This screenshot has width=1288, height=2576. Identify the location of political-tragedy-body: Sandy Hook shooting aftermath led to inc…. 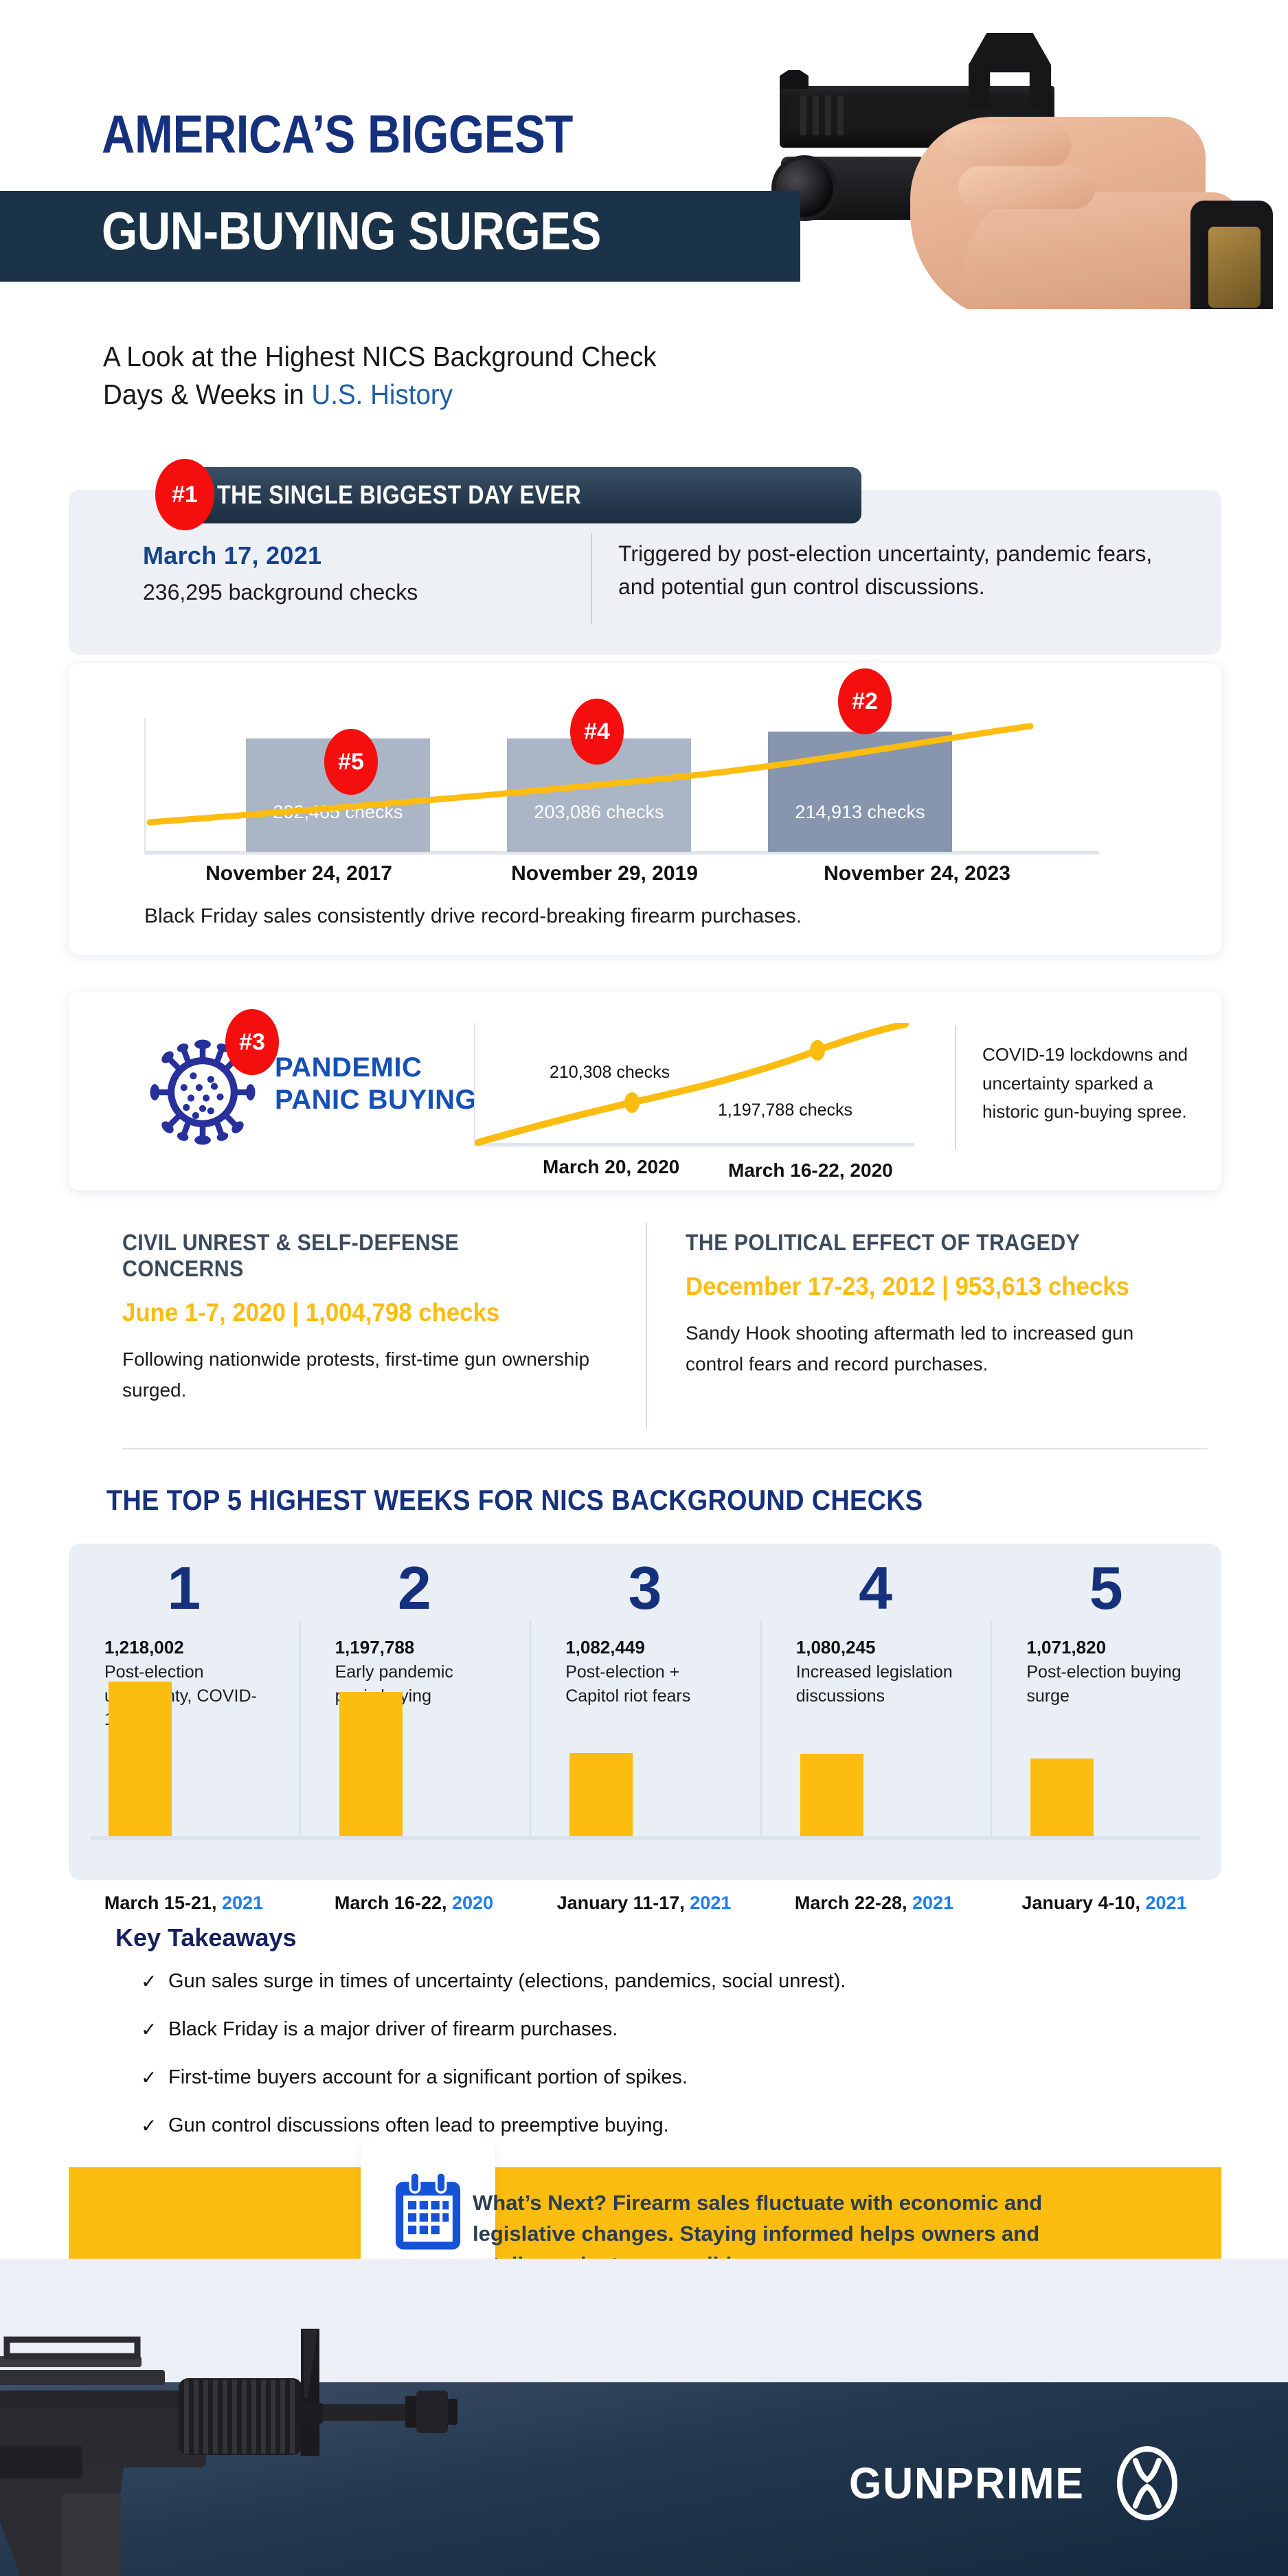
(910, 1348).